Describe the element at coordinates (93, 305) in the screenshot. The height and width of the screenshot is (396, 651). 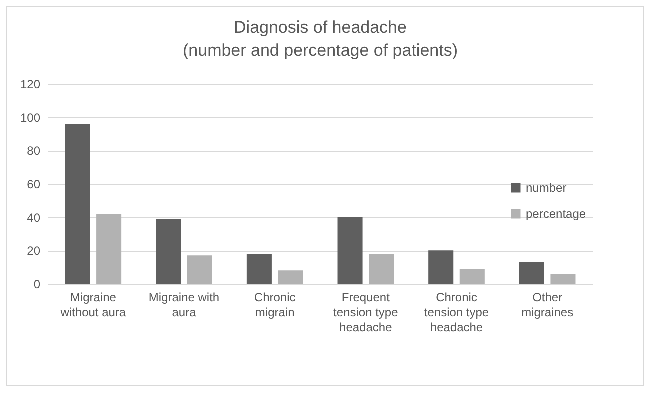
I see `x-tick-label: Migraine without aura` at that location.